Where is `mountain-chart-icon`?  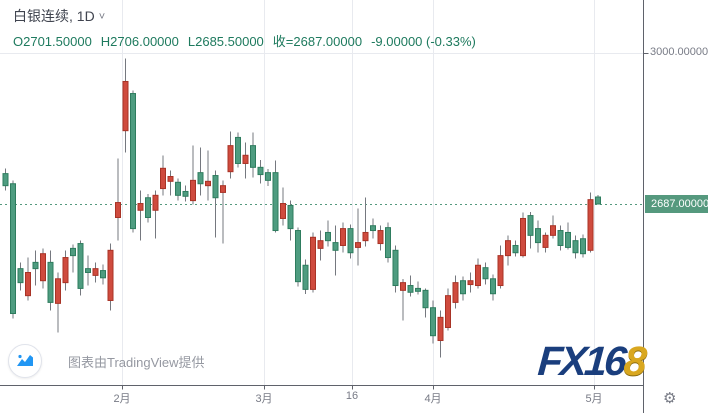
mountain-chart-icon is located at coordinates (25, 360).